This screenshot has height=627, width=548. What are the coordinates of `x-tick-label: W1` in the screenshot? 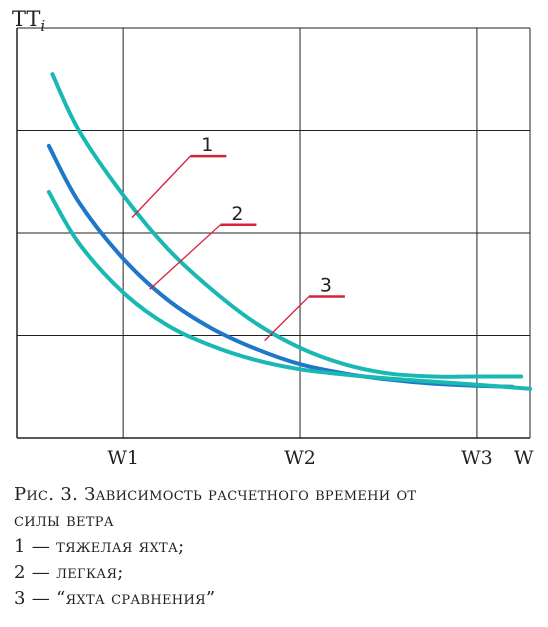 It's located at (123, 458).